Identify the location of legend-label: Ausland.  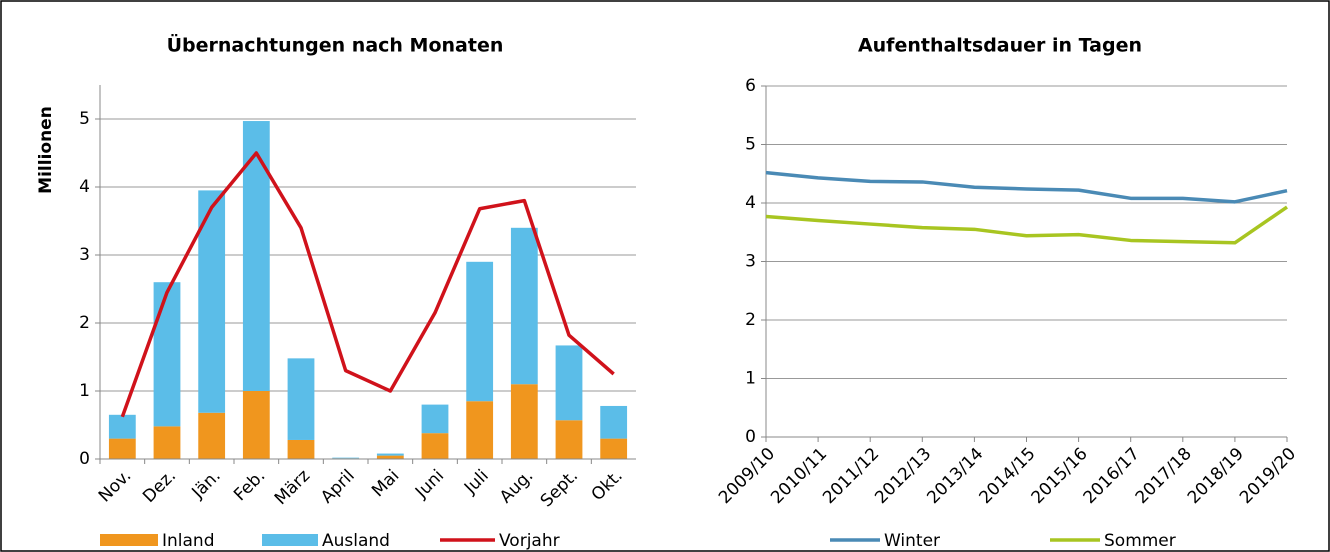
(356, 541).